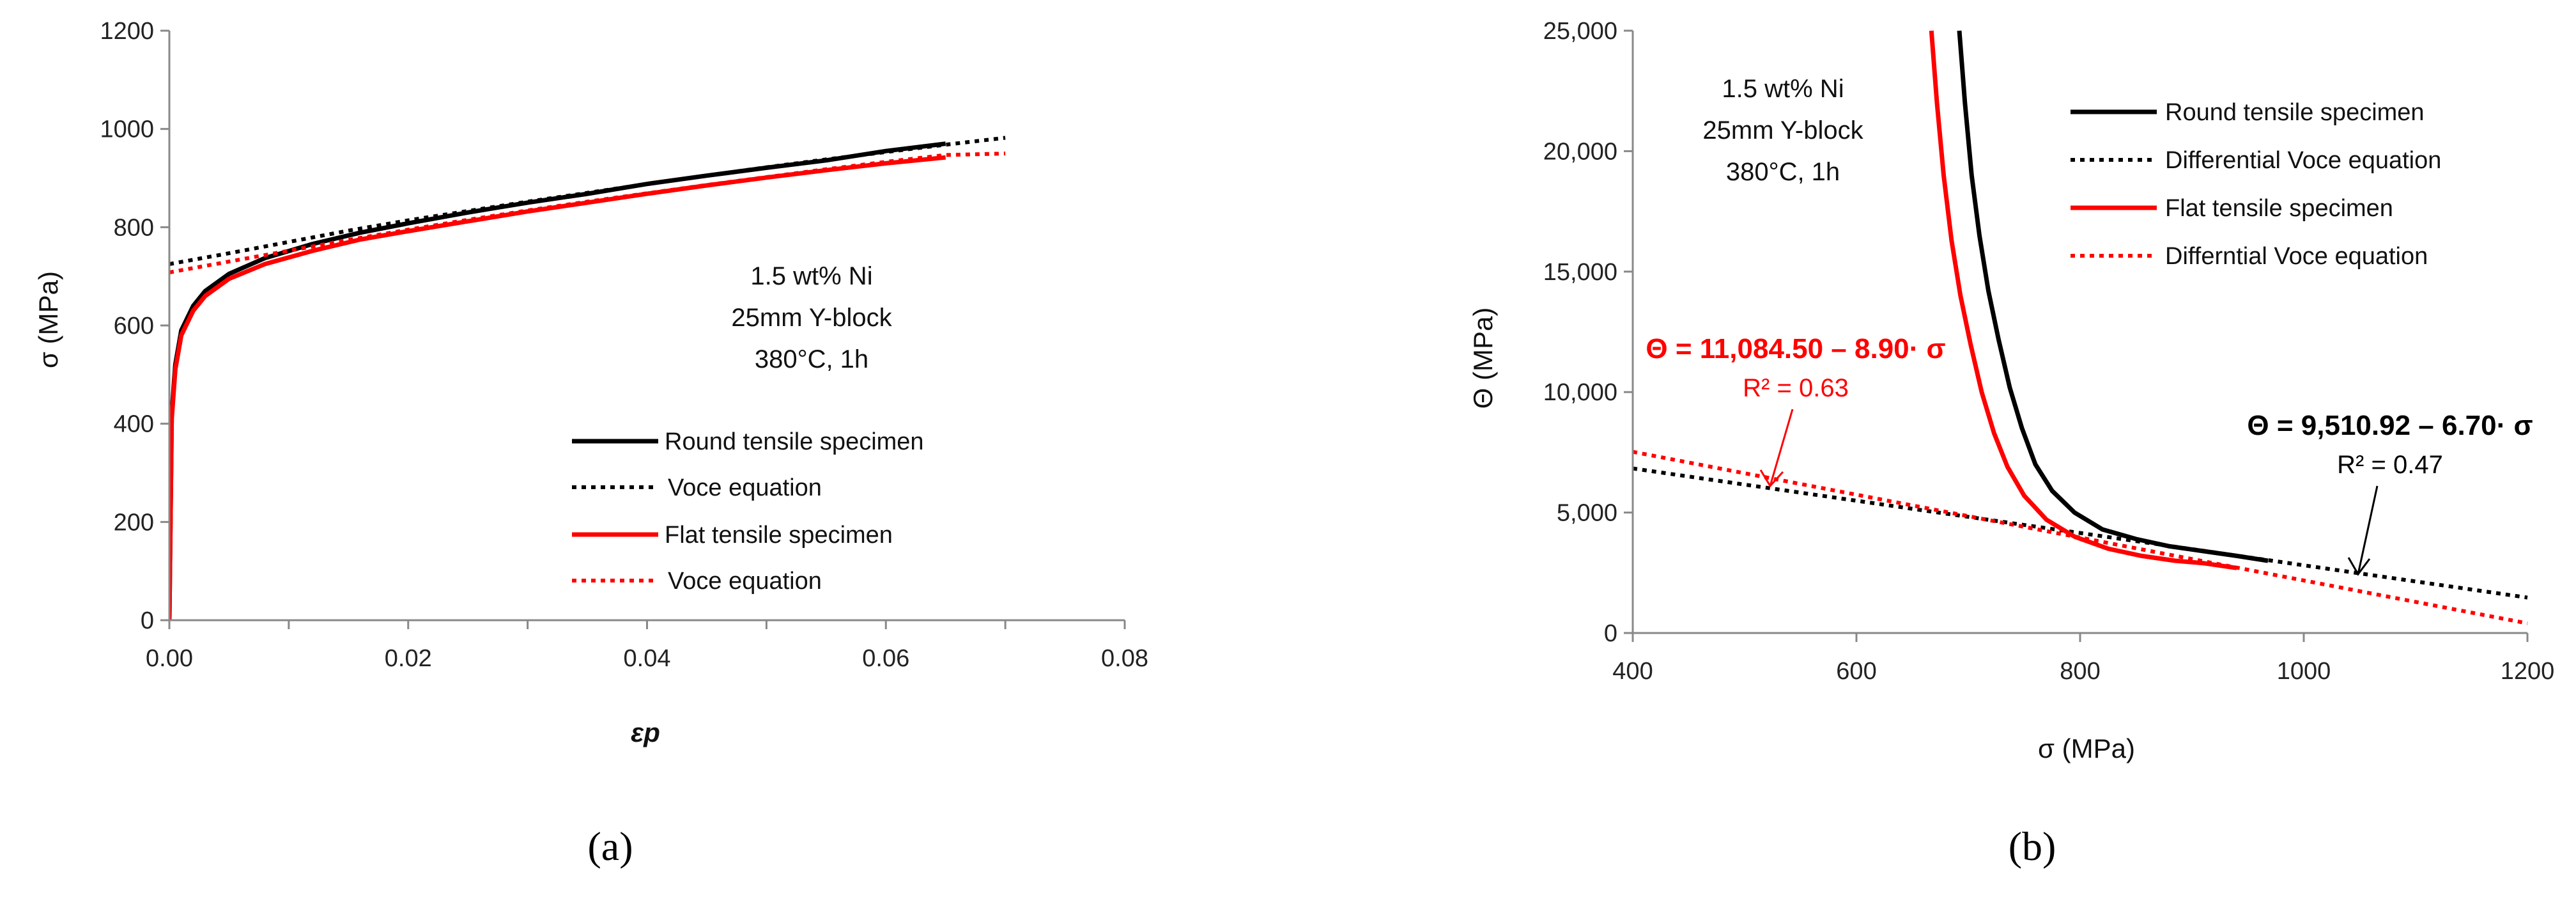 The image size is (2576, 899). What do you see at coordinates (2359, 566) in the screenshot?
I see `equation-black-arrowhead` at bounding box center [2359, 566].